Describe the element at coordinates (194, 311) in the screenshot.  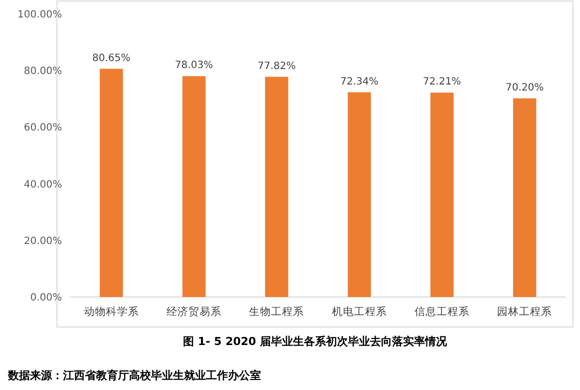
I see `x-tick-label: 经济贸易系` at that location.